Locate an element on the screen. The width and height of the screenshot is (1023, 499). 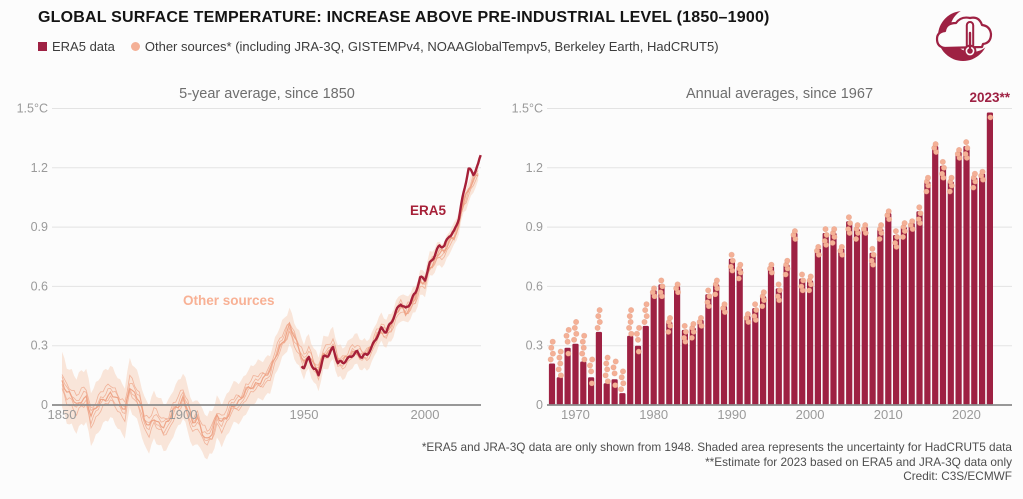
other-sources-annotation: Other sources is located at coordinates (229, 300).